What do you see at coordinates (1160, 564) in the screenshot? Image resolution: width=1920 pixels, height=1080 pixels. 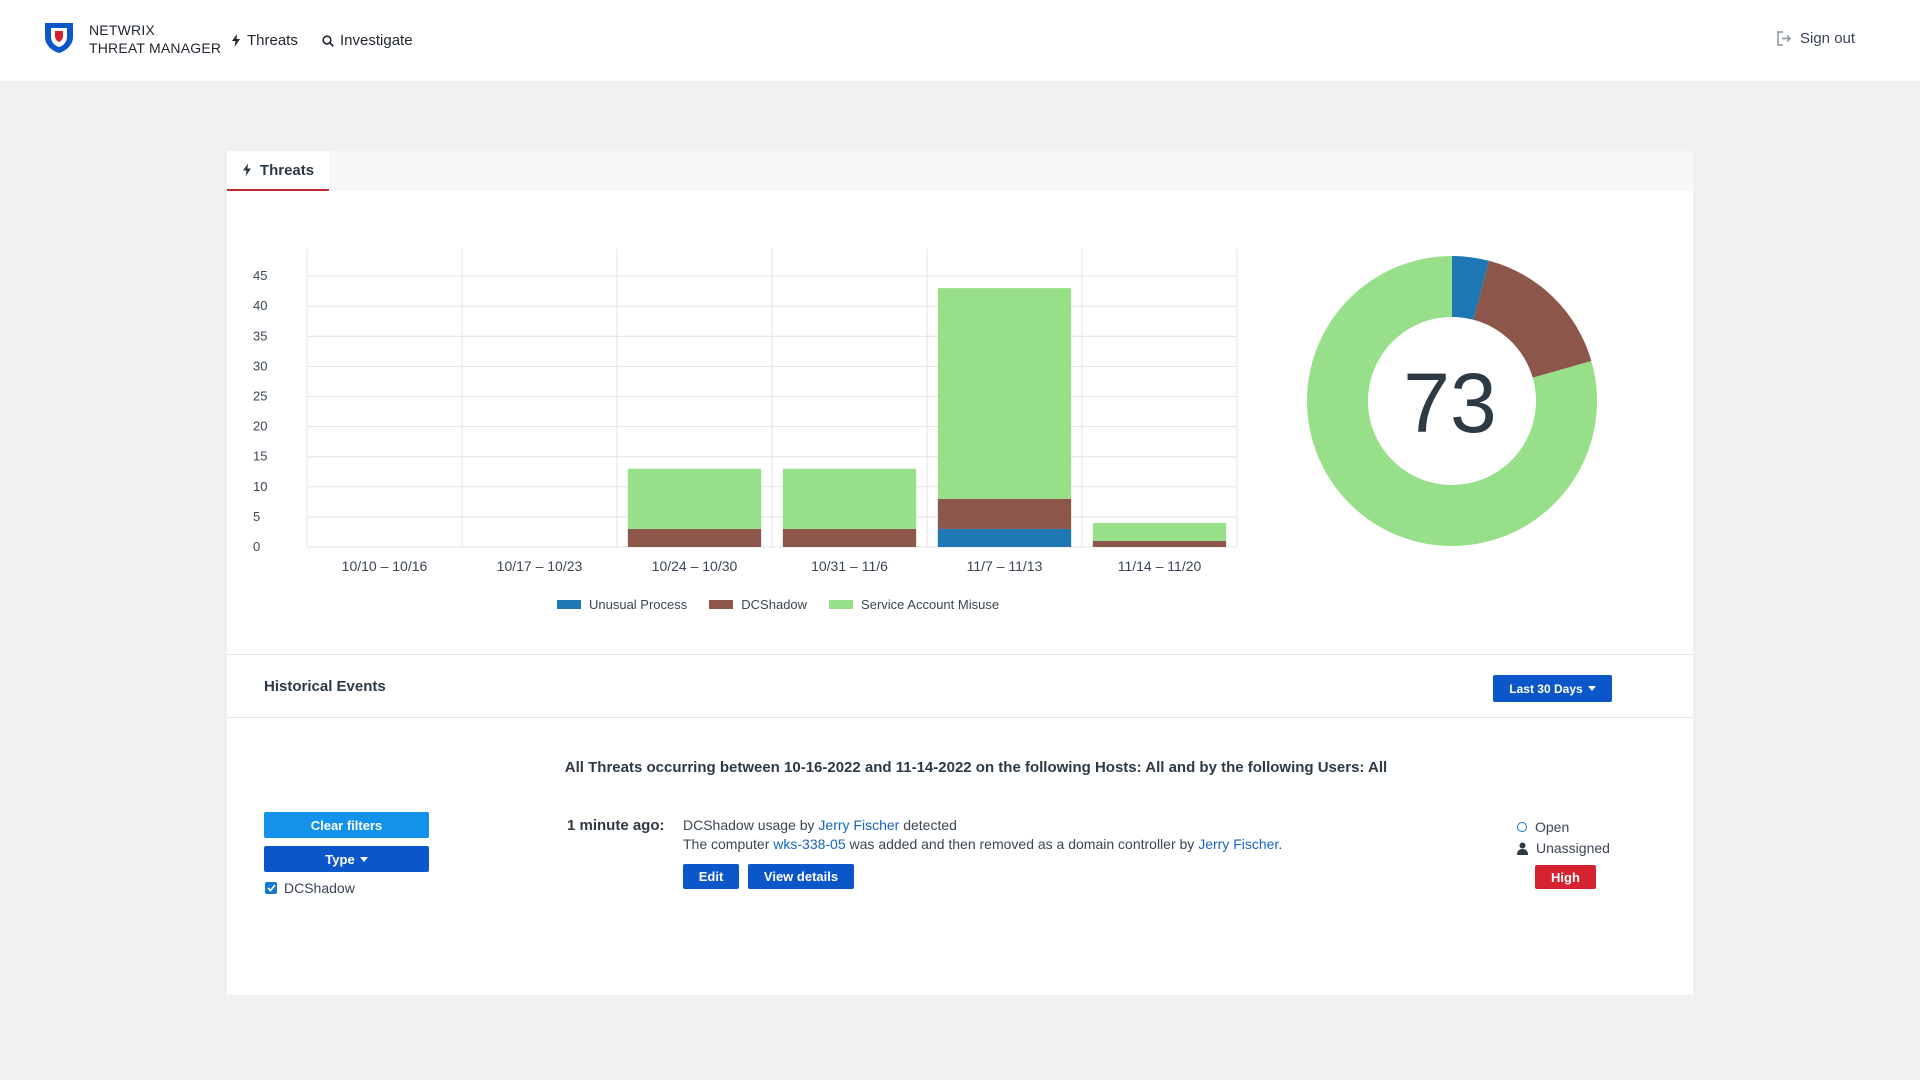 I see `x-tick-label: 11/14 – 11/20` at bounding box center [1160, 564].